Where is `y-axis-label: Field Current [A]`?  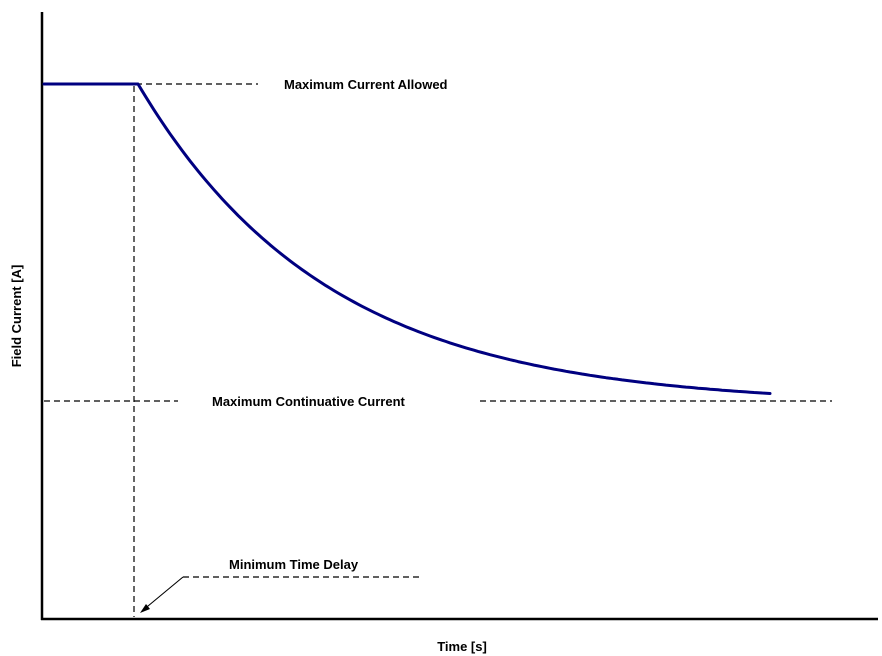 y-axis-label: Field Current [A] is located at coordinates (16, 316).